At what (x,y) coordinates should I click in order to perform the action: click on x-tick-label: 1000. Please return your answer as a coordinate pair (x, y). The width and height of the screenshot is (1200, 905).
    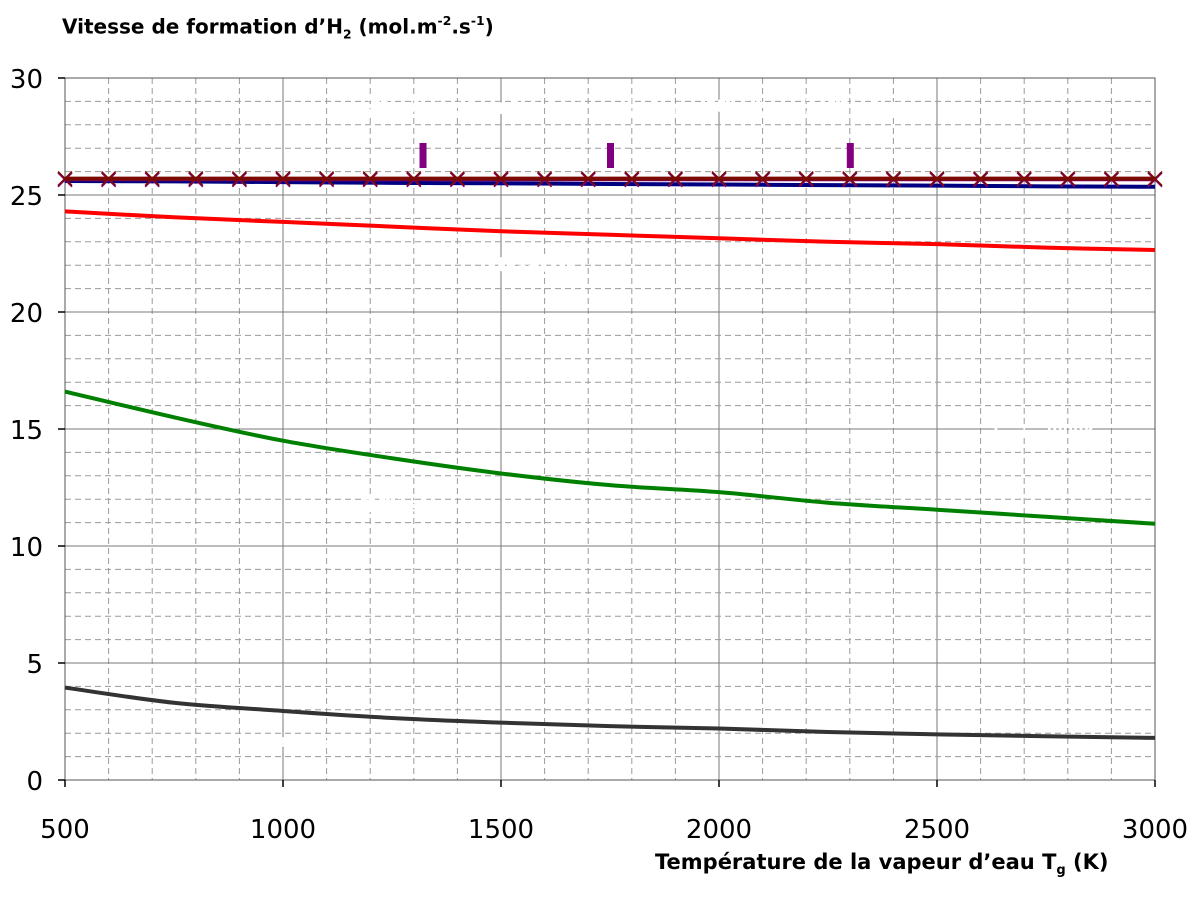
    Looking at the image, I should click on (283, 830).